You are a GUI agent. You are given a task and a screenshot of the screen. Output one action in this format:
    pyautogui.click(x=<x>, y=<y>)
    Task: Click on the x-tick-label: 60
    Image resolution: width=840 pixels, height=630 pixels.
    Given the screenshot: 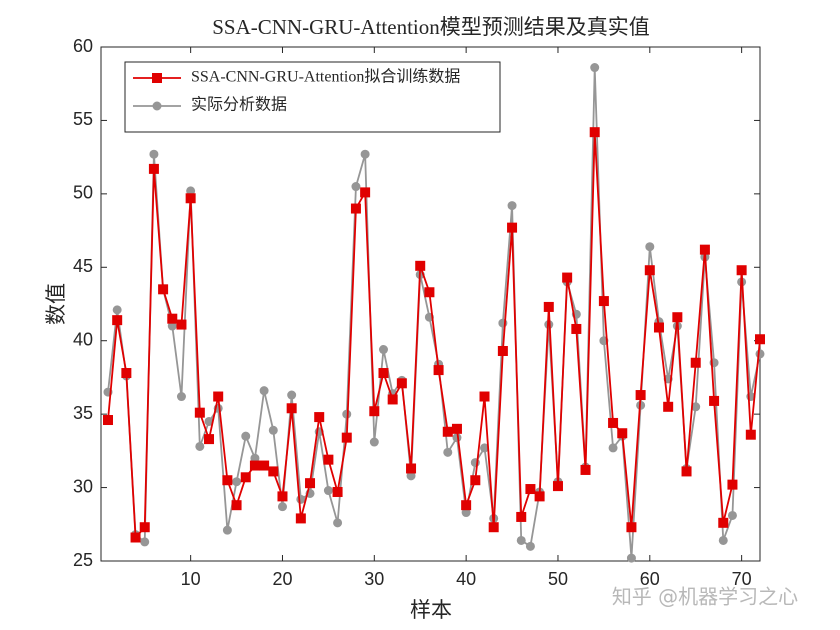 What is the action you would take?
    pyautogui.click(x=650, y=579)
    